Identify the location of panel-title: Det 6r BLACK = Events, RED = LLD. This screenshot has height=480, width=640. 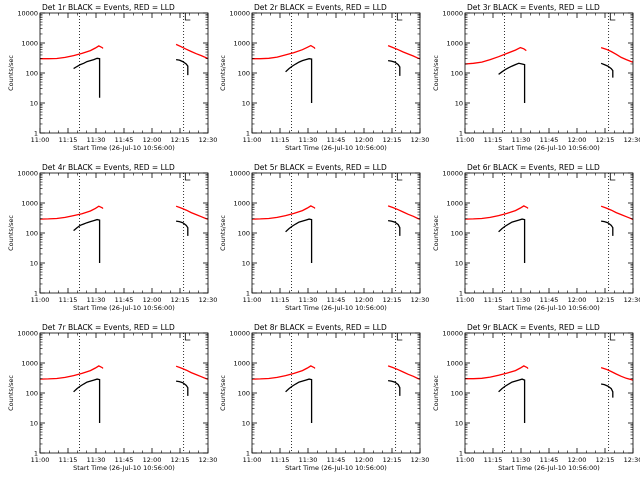
(533, 167).